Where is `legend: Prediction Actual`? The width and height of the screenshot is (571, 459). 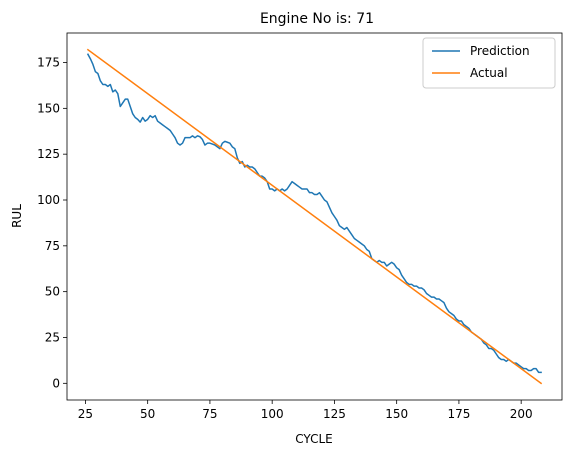 legend: Prediction Actual is located at coordinates (489, 63).